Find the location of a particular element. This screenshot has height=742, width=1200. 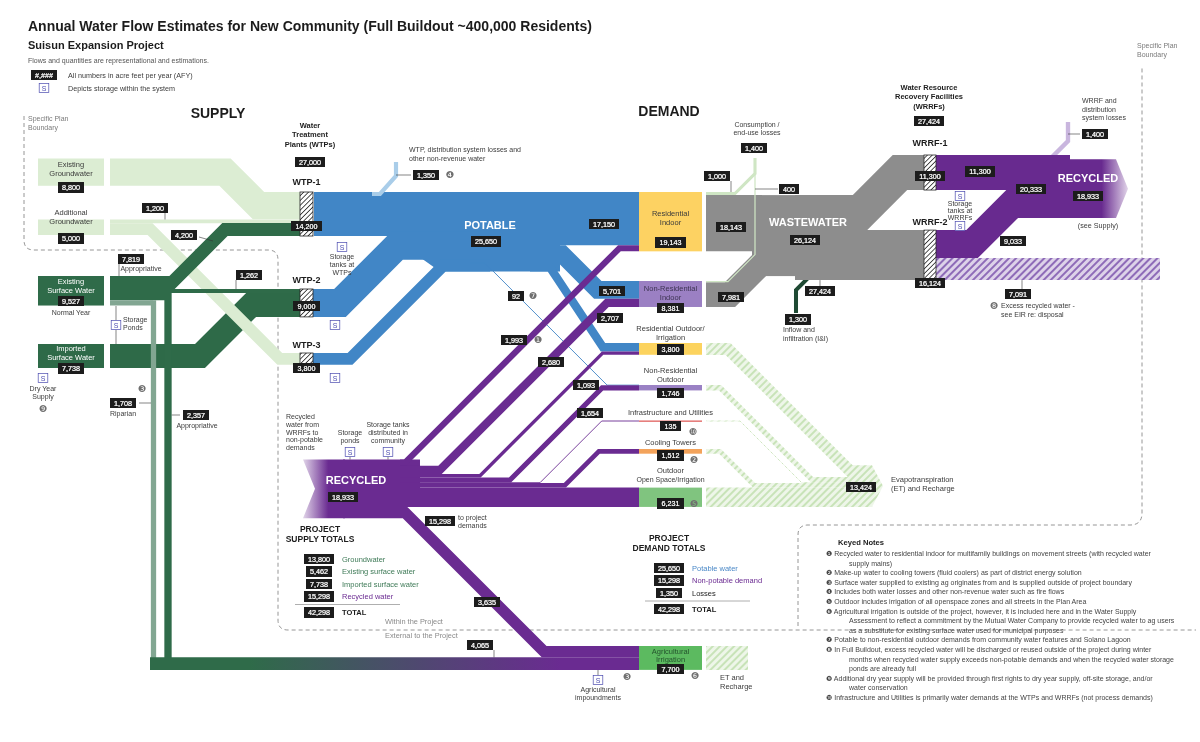

category-label: WASTEWATER is located at coordinates (808, 222).